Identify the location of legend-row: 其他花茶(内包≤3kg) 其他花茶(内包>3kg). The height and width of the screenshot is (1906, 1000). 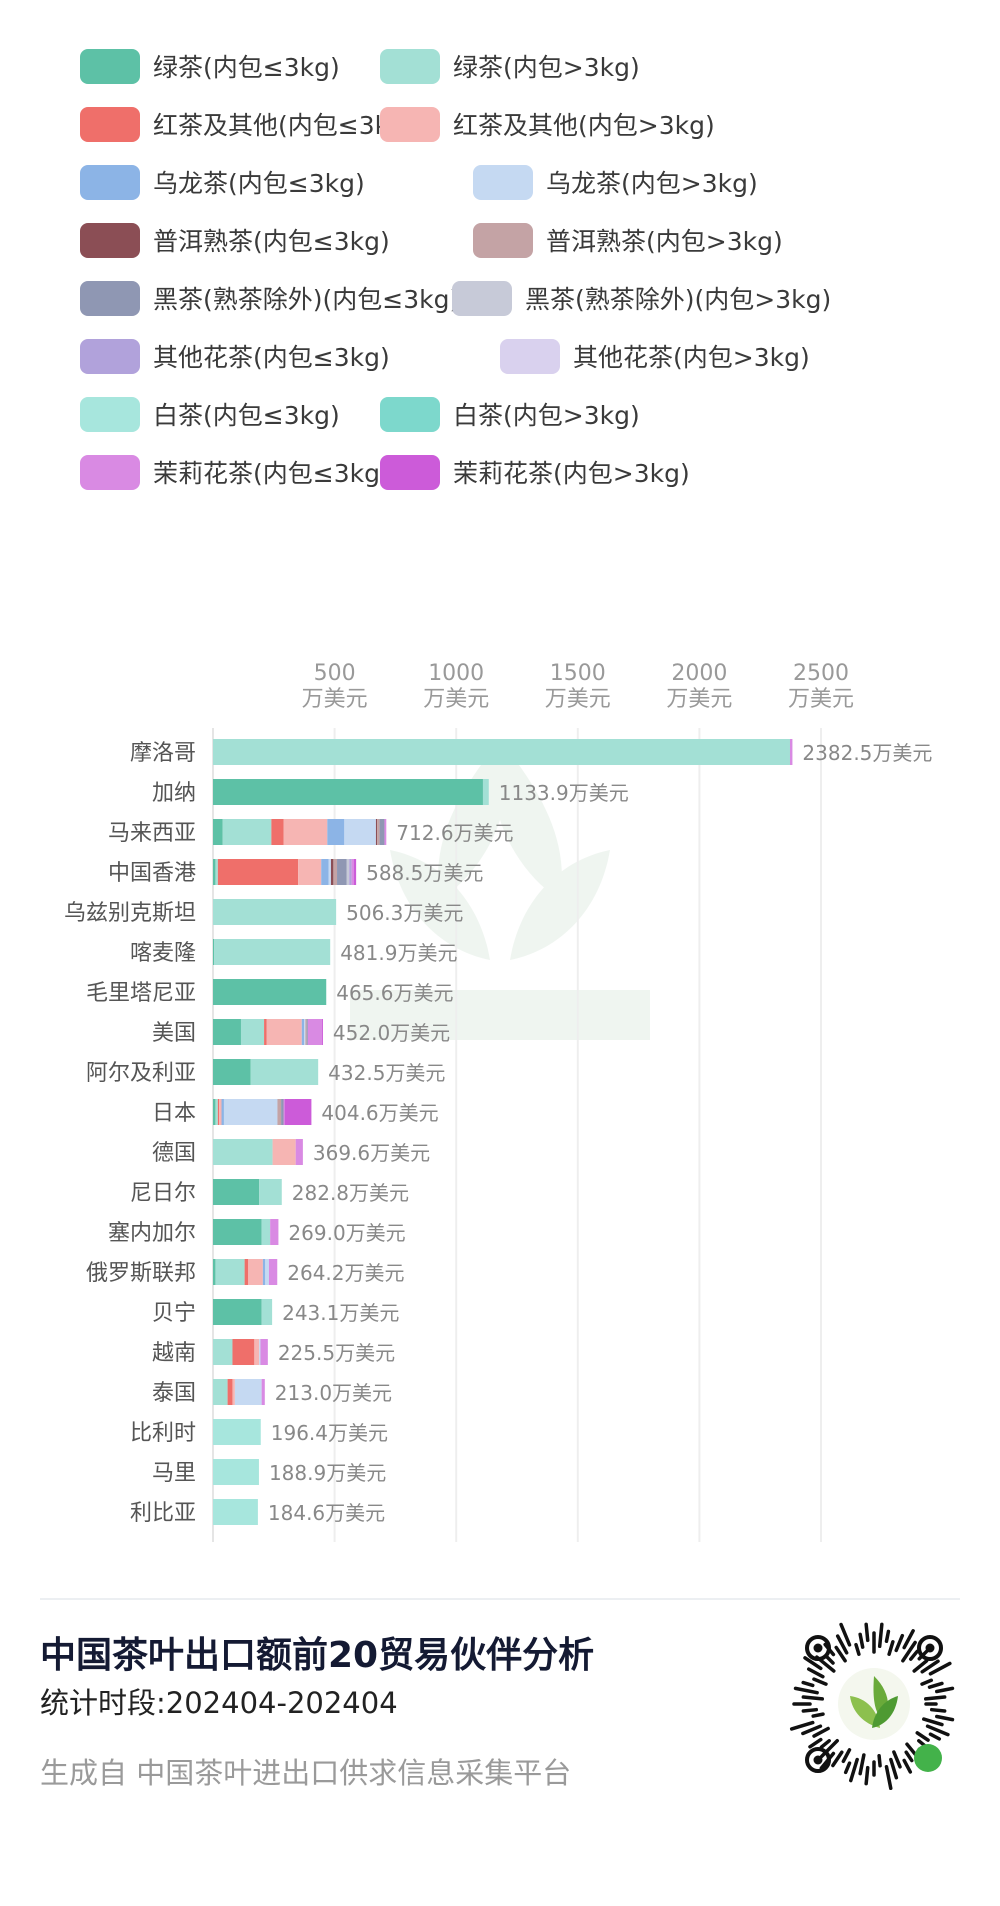
(530, 367).